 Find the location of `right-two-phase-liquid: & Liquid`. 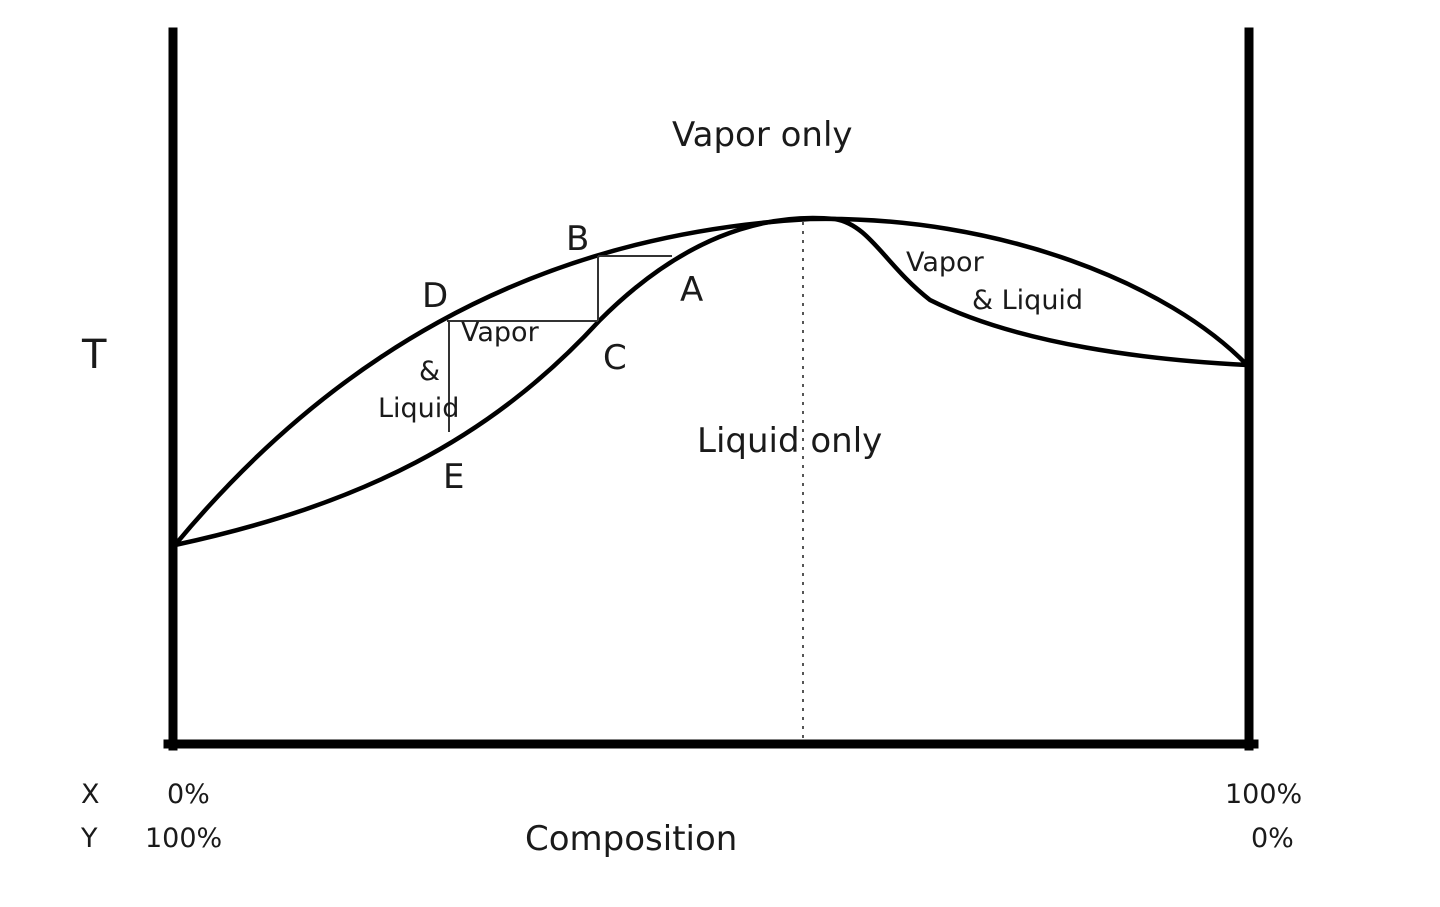

right-two-phase-liquid: & Liquid is located at coordinates (1027, 300).